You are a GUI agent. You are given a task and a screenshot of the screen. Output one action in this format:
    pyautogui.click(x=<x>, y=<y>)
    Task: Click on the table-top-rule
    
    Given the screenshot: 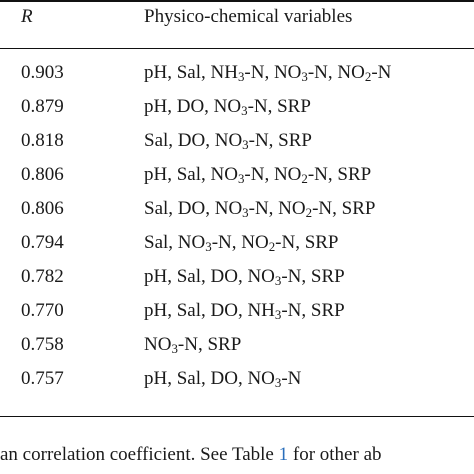 What is the action you would take?
    pyautogui.click(x=237, y=1)
    